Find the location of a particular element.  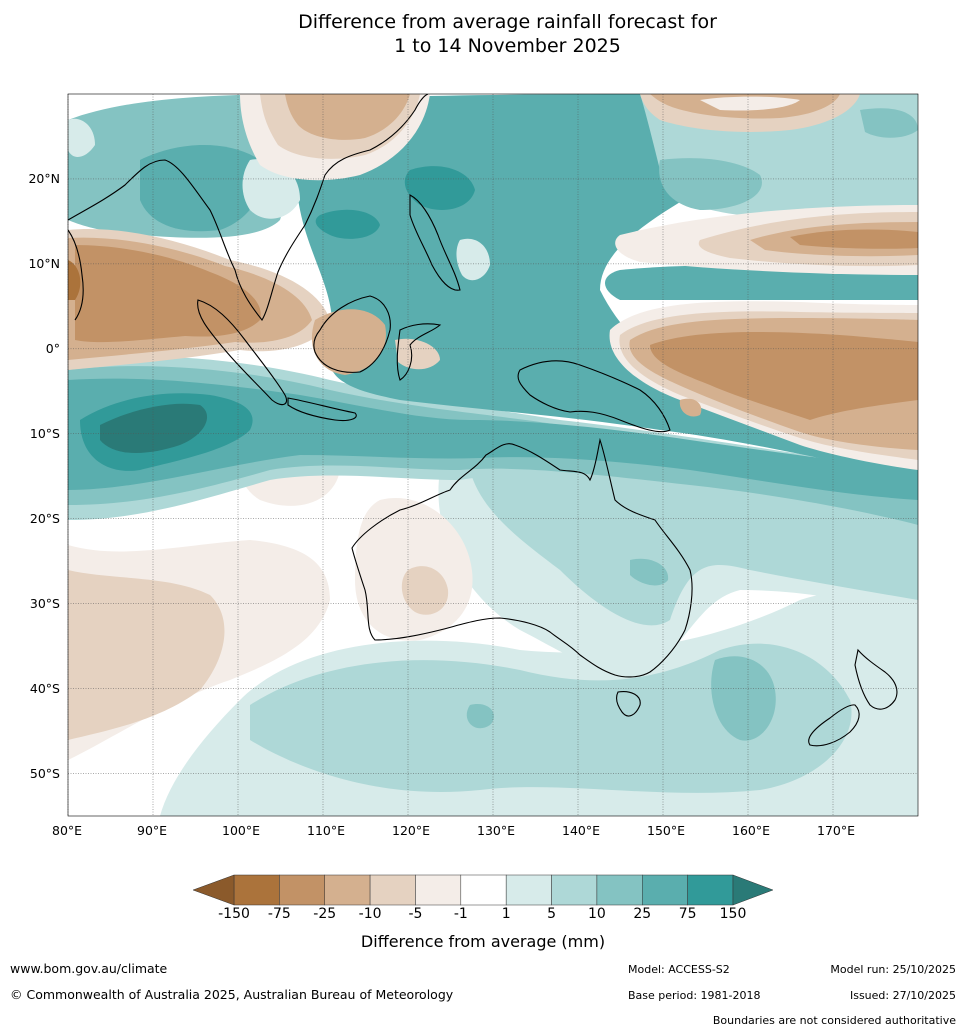

longitude-label: 140°E is located at coordinates (581, 830).